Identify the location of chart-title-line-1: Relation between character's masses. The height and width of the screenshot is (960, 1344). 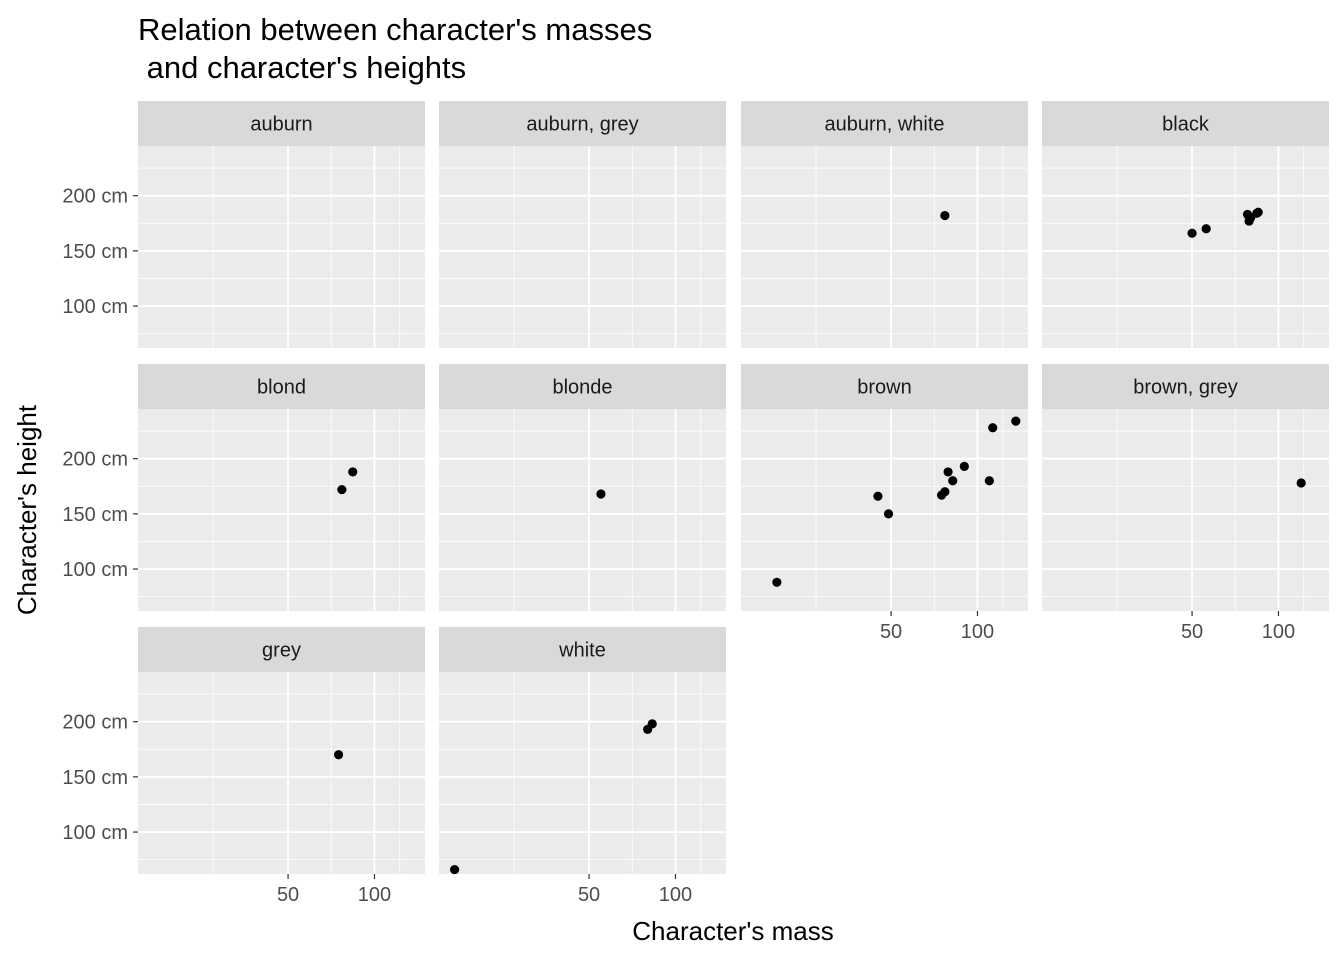
(395, 29).